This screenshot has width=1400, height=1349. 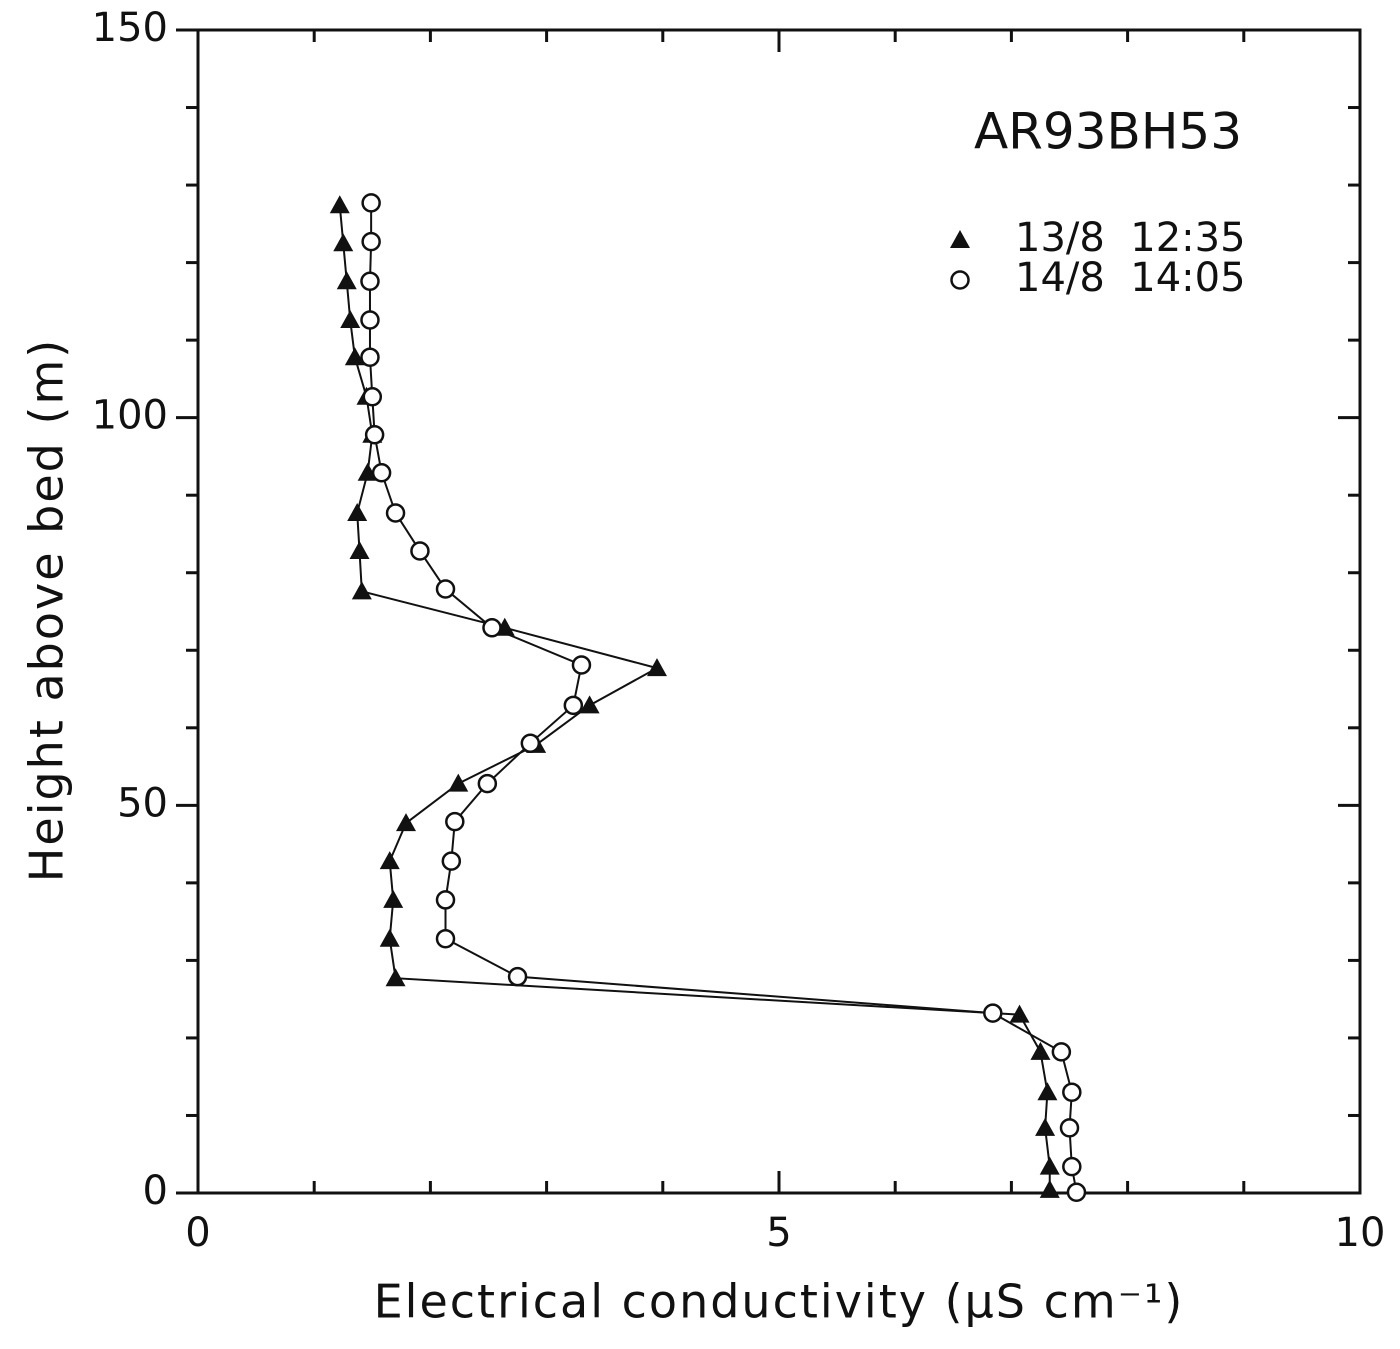 I want to click on y-tick-label: 150, so click(x=130, y=28).